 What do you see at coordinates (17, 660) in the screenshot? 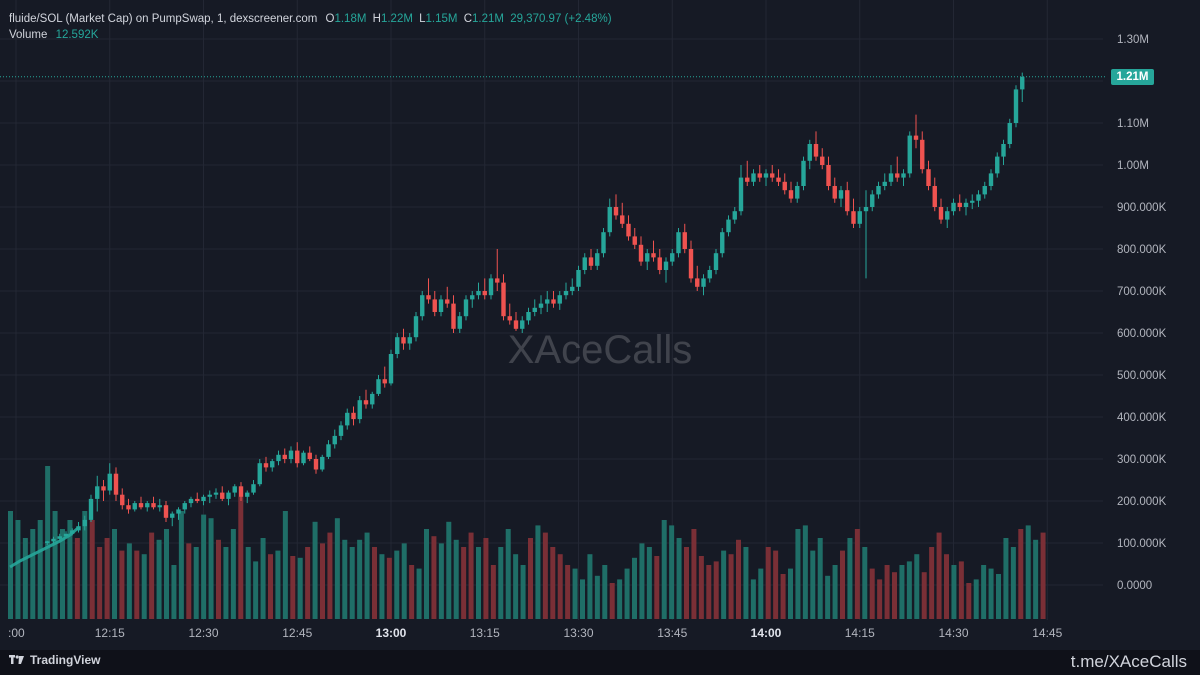
I see `tradingview-logo-icon` at bounding box center [17, 660].